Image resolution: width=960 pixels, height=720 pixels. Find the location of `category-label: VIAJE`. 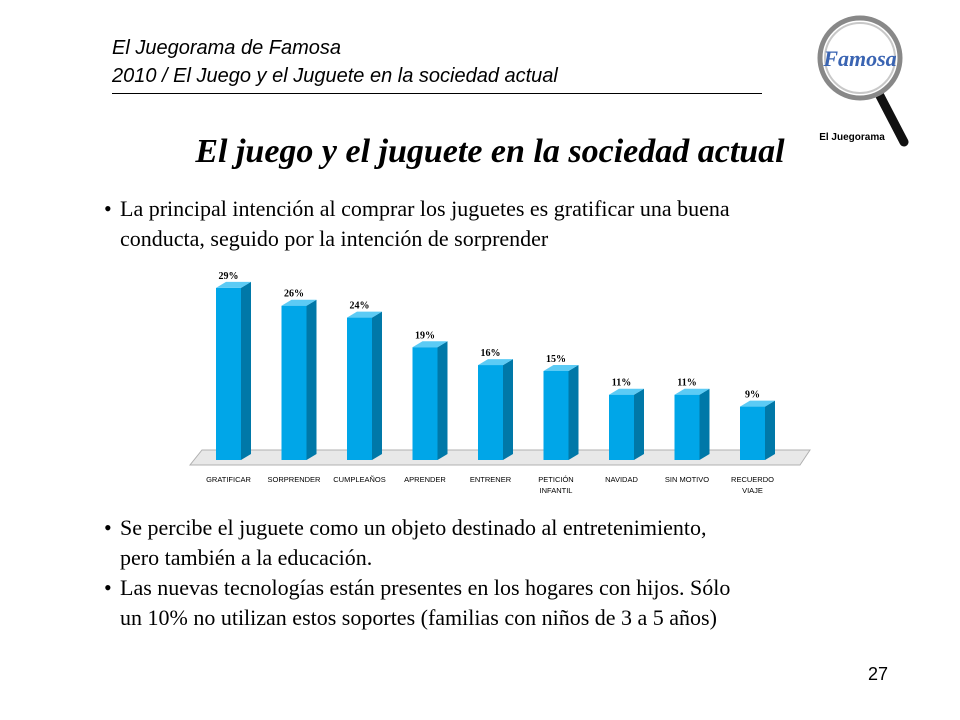

category-label: VIAJE is located at coordinates (752, 490).